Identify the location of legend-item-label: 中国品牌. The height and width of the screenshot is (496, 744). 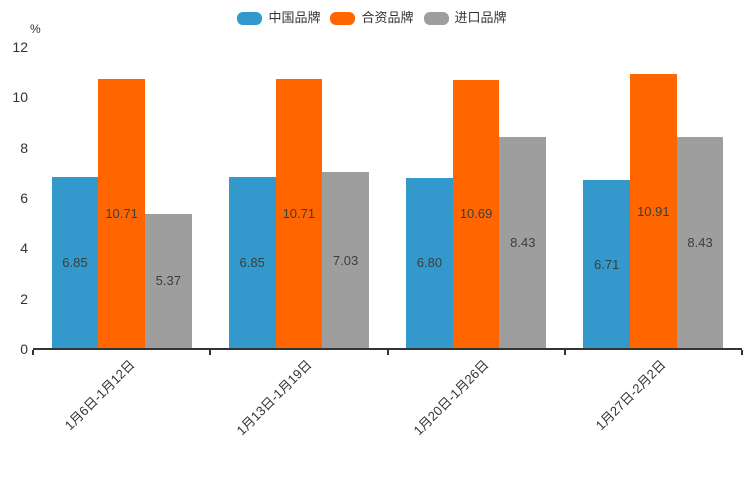
(294, 17).